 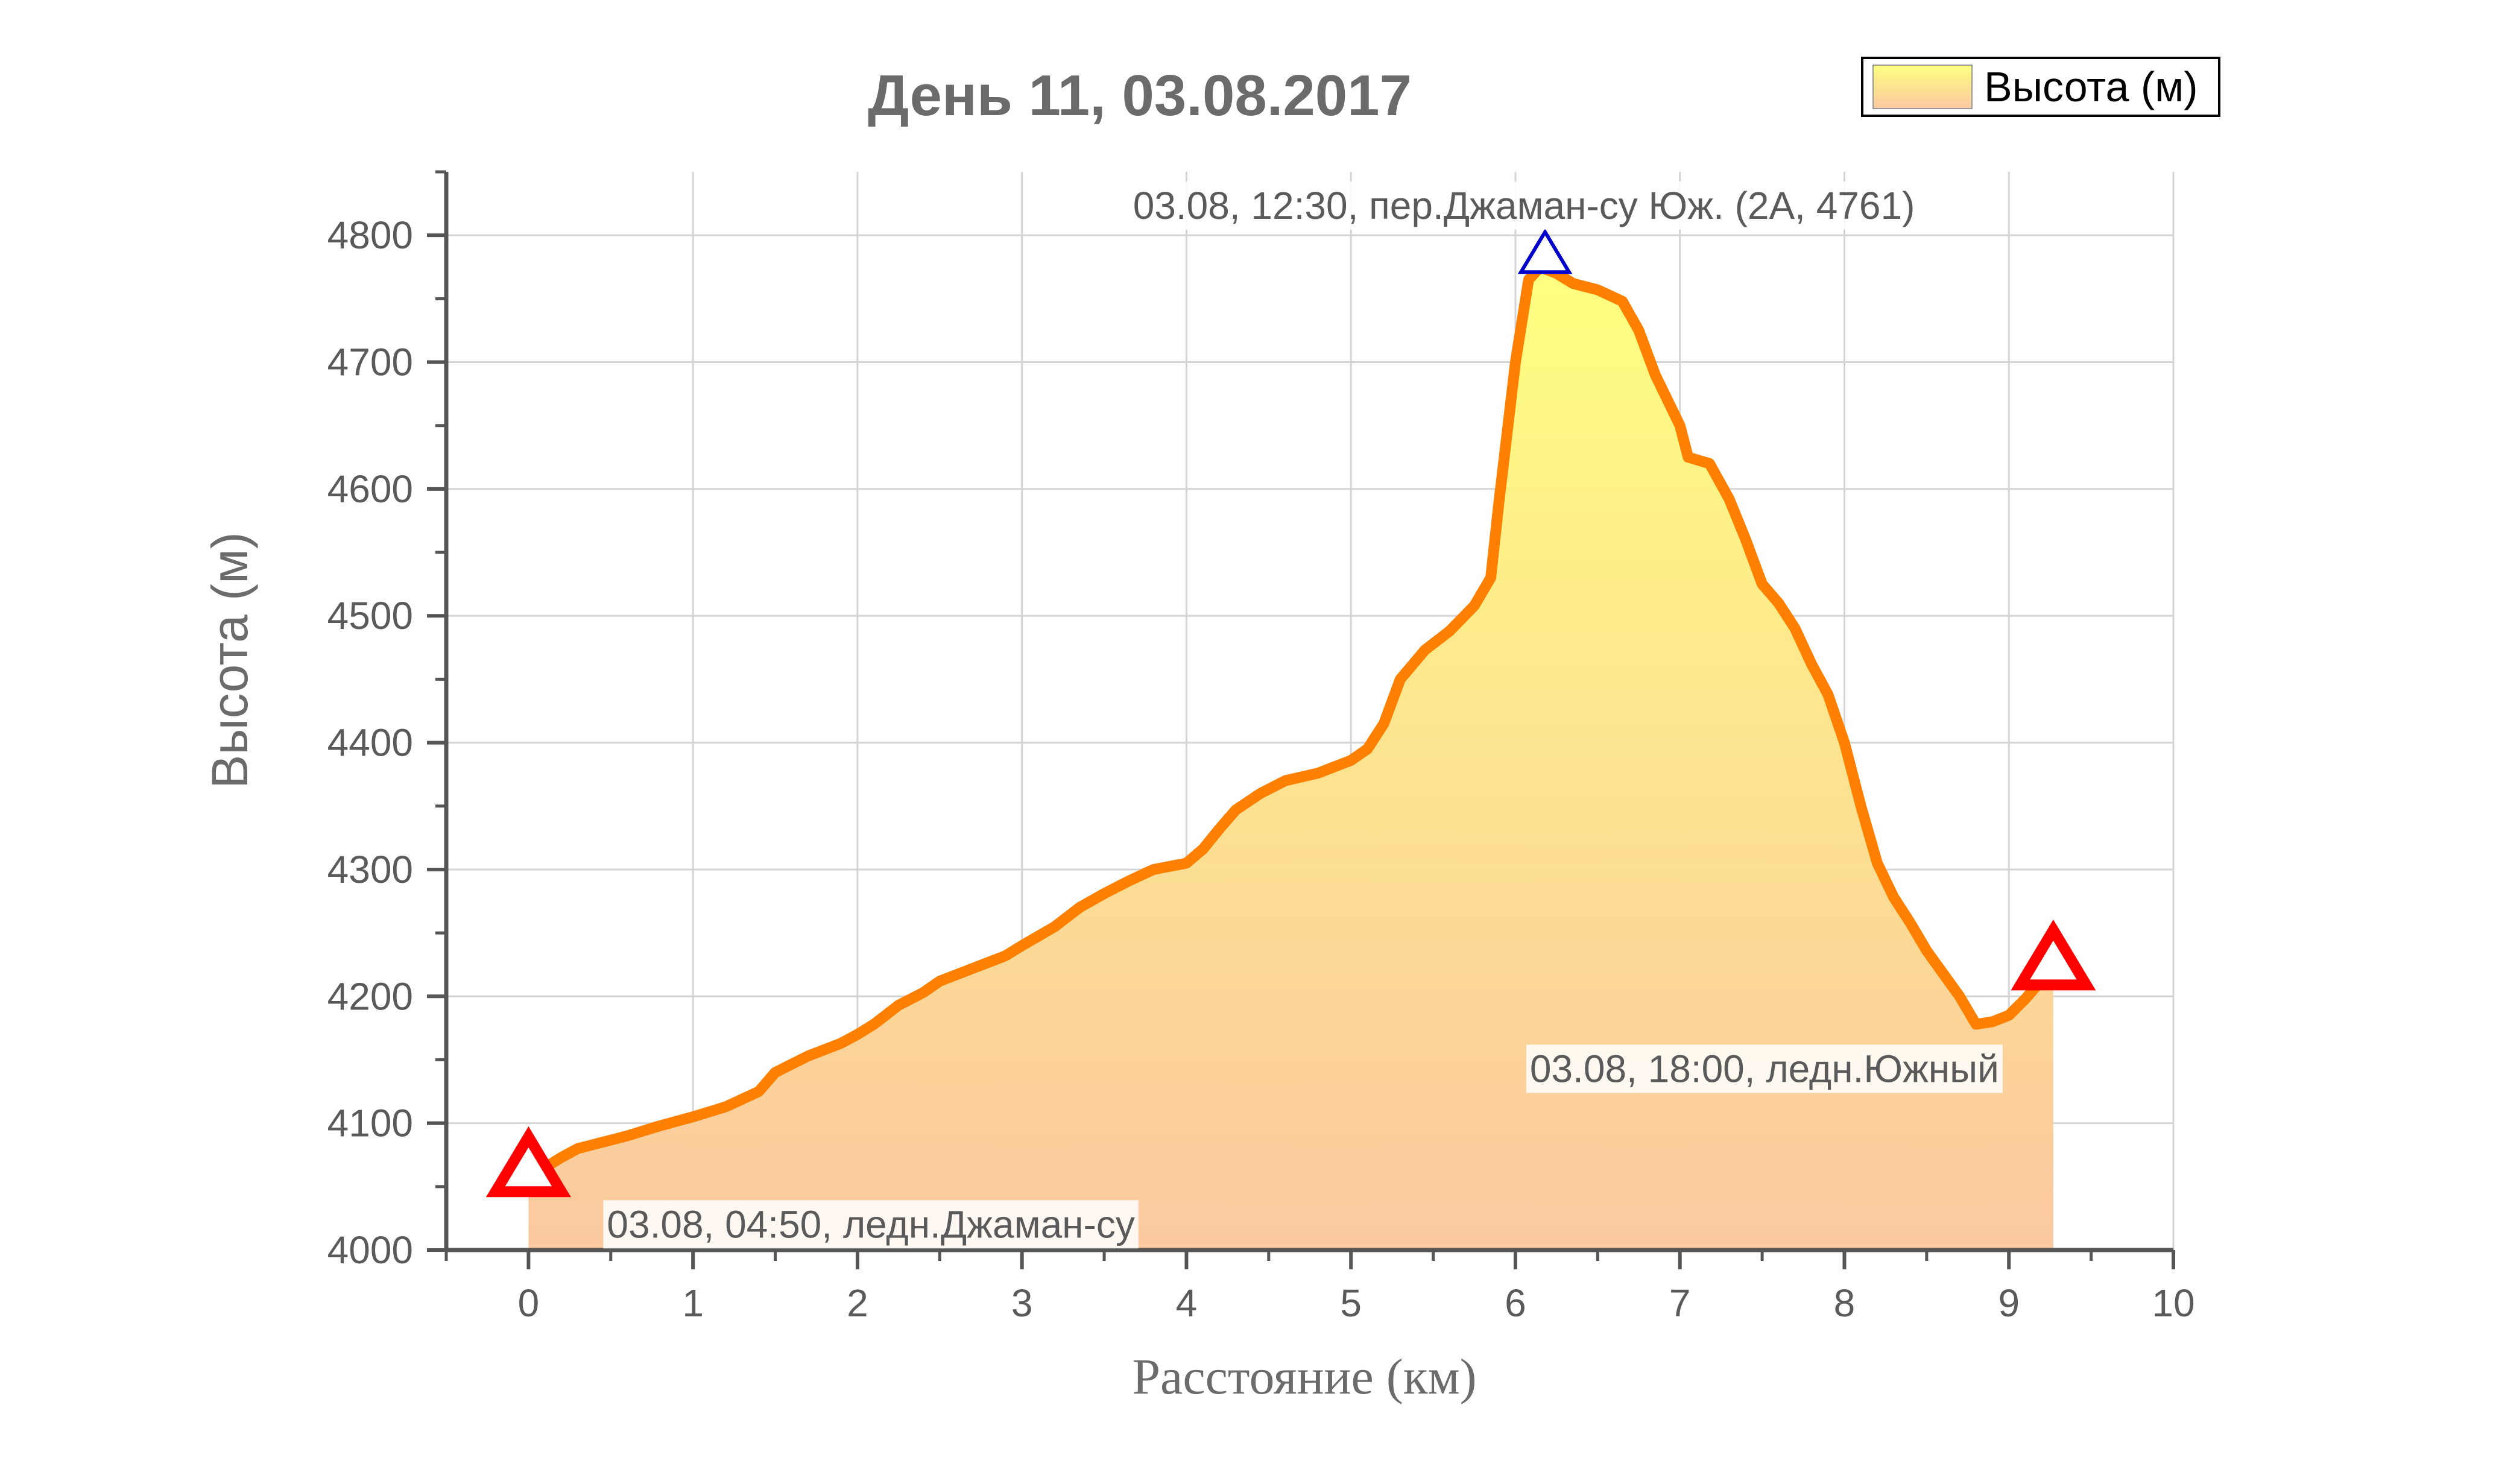 I want to click on annotation-label: 03.08, 18:00, ледн.Южный, so click(x=1765, y=1068).